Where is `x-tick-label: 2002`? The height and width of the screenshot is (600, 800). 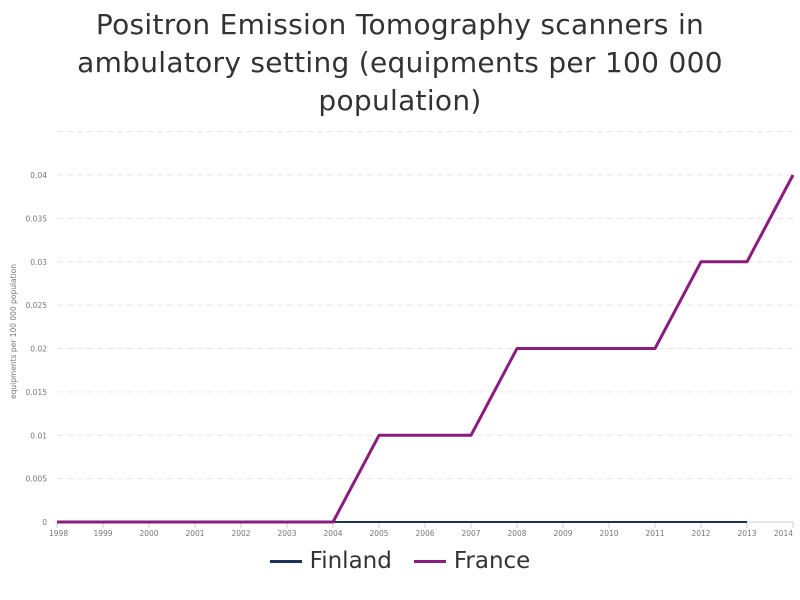
x-tick-label: 2002 is located at coordinates (240, 533).